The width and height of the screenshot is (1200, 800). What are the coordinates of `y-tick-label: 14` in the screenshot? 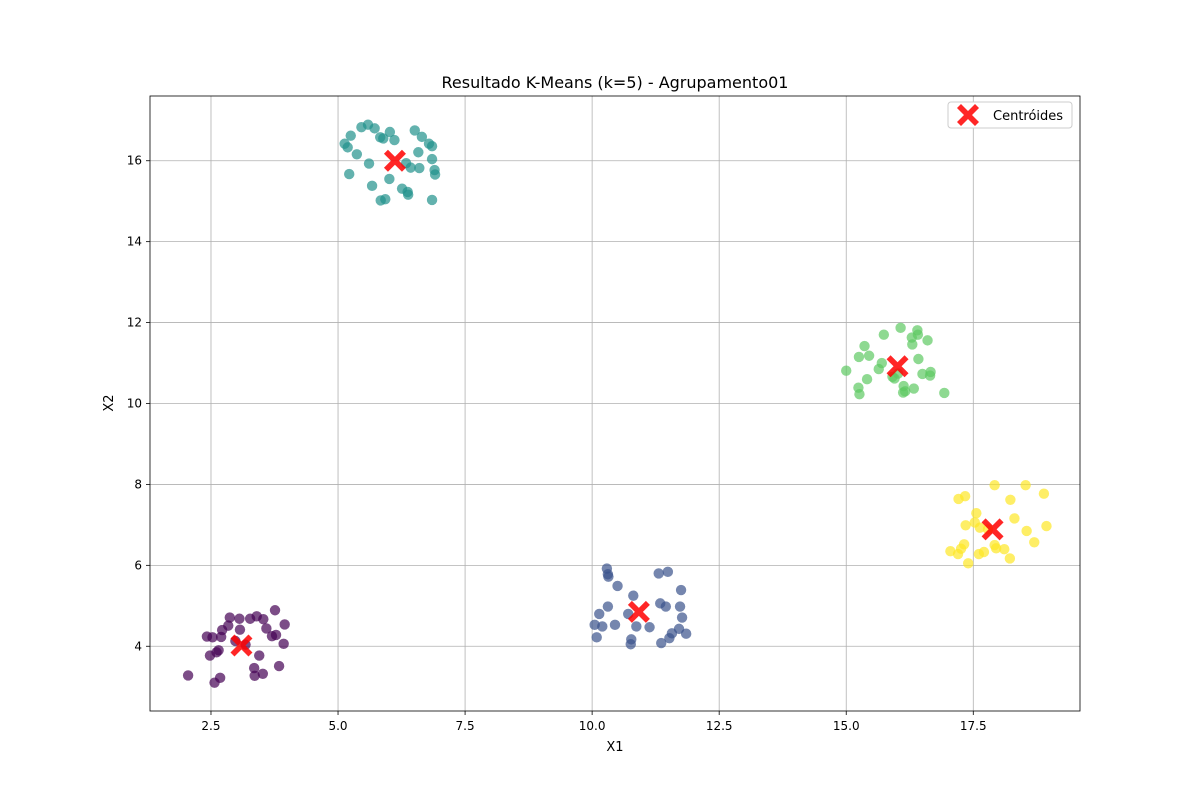 It's located at (134, 242).